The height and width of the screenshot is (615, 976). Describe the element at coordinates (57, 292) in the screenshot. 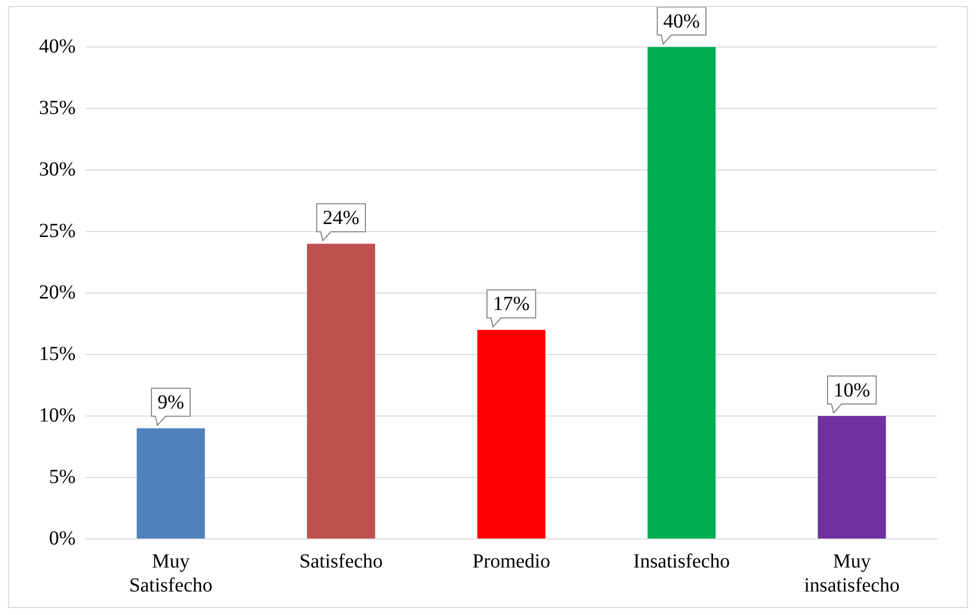

I see `y-tick-label: 20%` at that location.